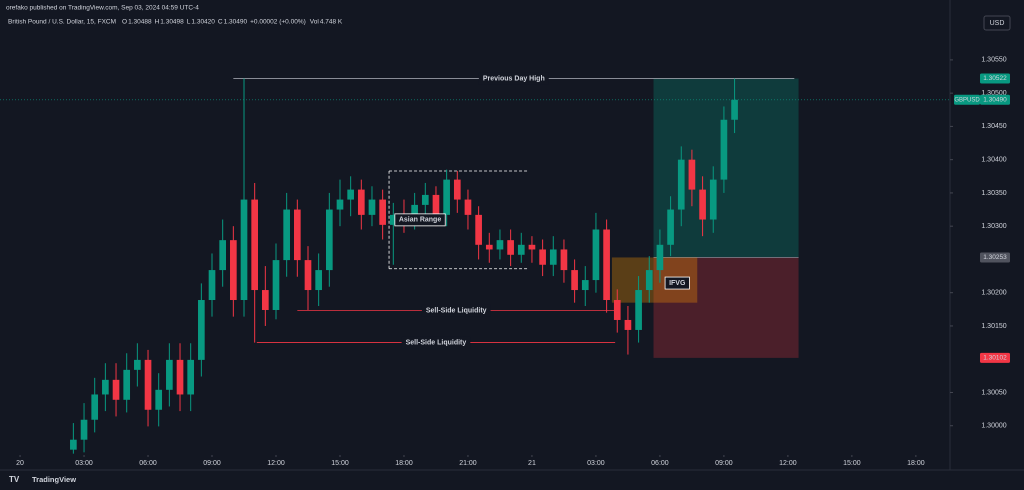 The height and width of the screenshot is (490, 1024). I want to click on symbol-tag, so click(967, 99).